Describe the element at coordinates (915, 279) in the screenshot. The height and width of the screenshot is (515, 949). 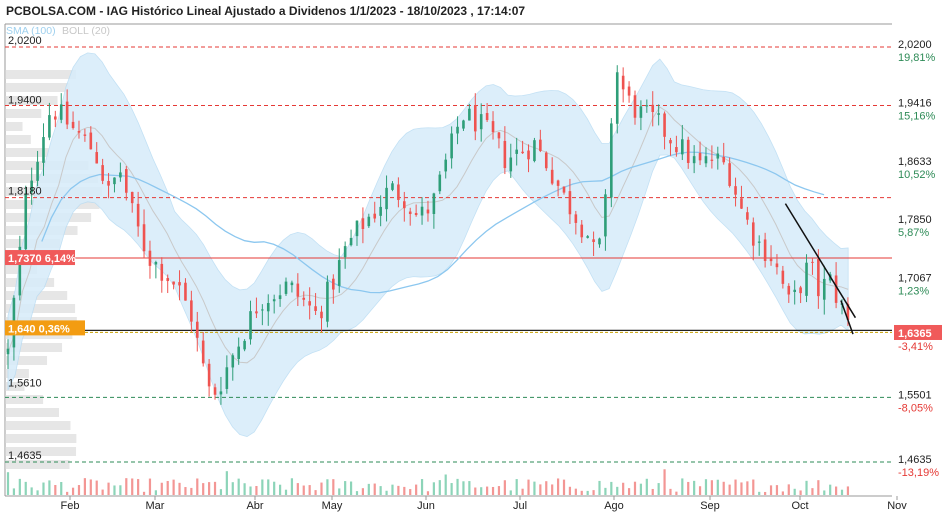
I see `right-level-price: 1,7067` at that location.